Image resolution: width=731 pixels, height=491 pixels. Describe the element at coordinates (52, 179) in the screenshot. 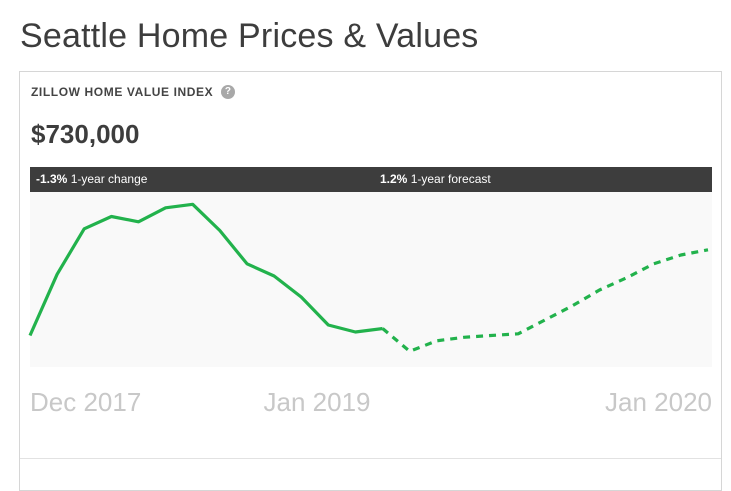

I see `one-year-change-value: -1.3%` at that location.